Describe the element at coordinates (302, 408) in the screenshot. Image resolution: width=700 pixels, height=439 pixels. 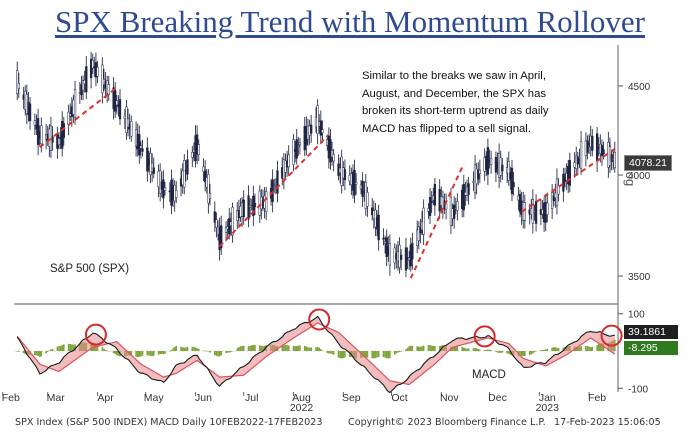
I see `x-year-label: 2022` at that location.